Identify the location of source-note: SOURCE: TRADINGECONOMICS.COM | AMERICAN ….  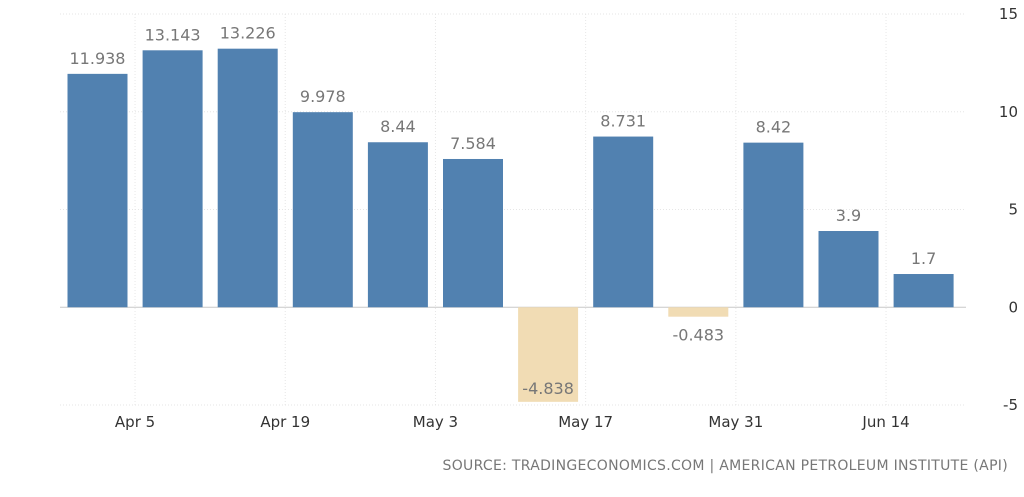
(725, 466).